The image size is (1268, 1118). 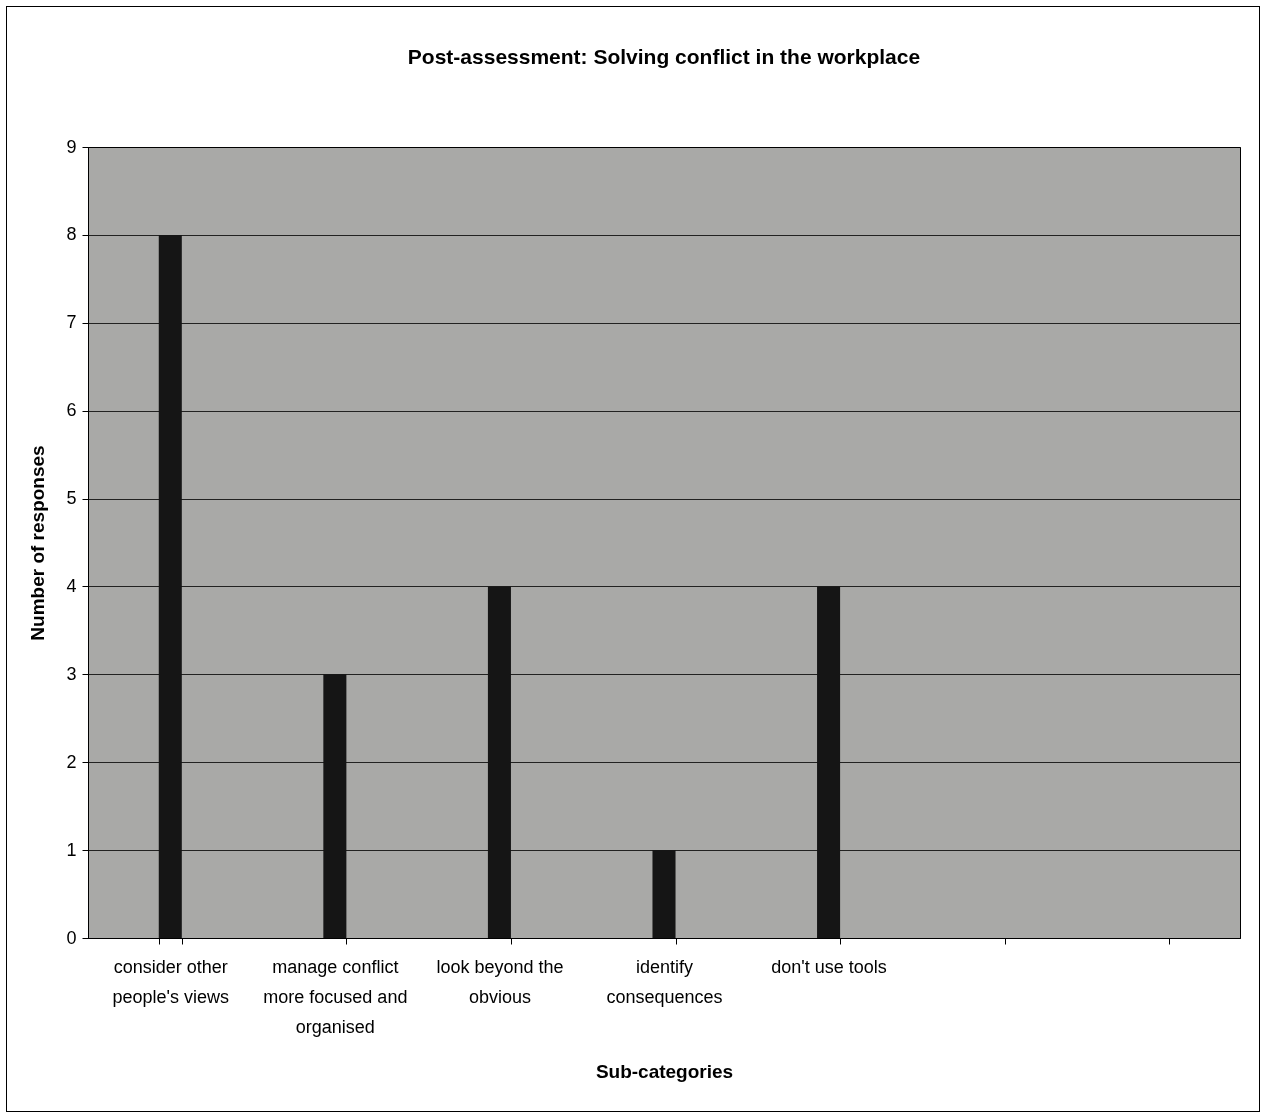 I want to click on x-tick-label: look beyond the obvious, so click(x=500, y=981).